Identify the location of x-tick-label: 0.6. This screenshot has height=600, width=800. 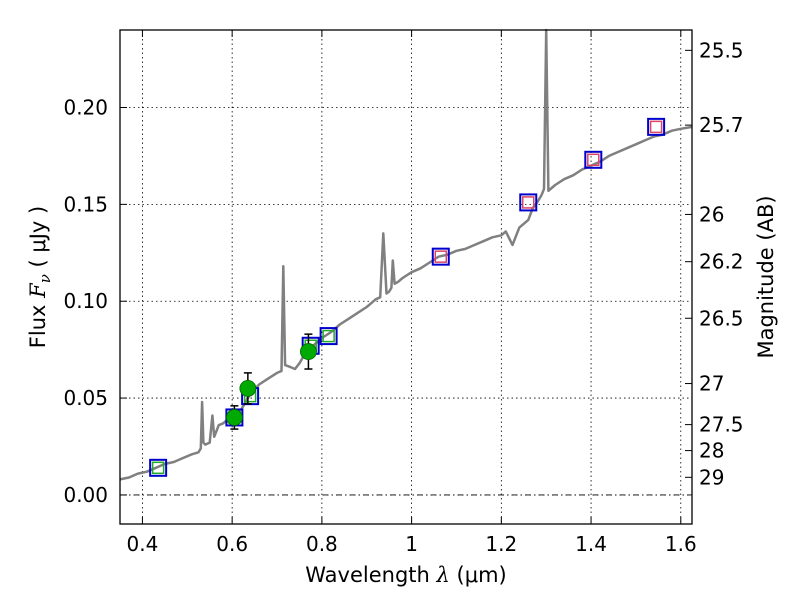
(232, 544).